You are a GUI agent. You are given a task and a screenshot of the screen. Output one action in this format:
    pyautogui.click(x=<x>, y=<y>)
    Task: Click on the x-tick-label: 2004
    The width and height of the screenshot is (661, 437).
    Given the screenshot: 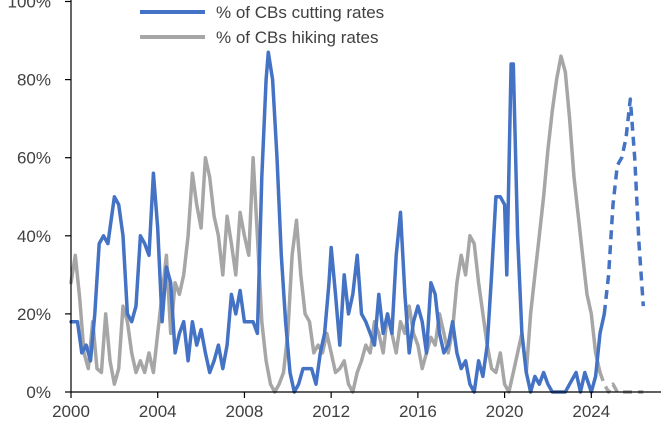 What is the action you would take?
    pyautogui.click(x=158, y=411)
    